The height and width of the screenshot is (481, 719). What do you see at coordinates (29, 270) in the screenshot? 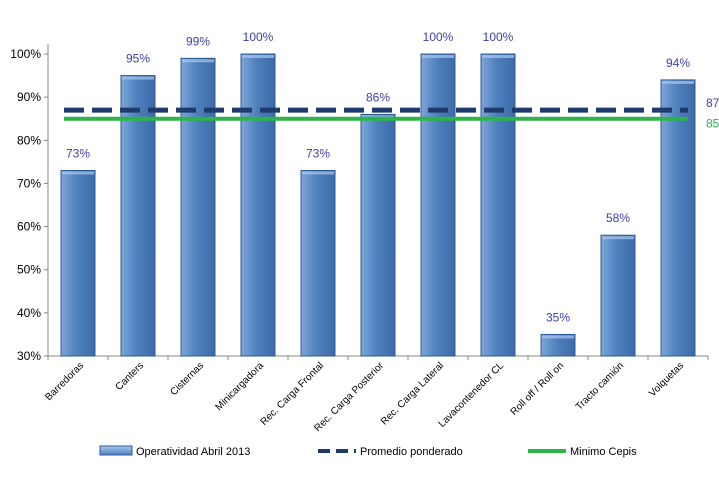
I see `y-tick-label: 50%` at bounding box center [29, 270].